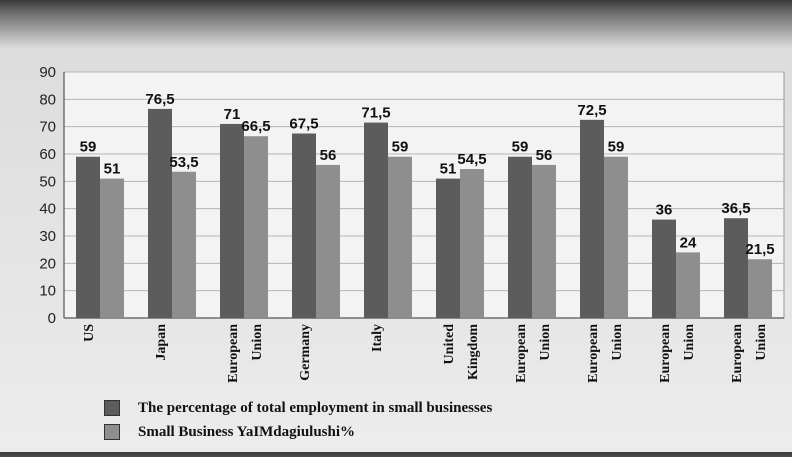  What do you see at coordinates (47, 154) in the screenshot?
I see `y-tick-label: 60` at bounding box center [47, 154].